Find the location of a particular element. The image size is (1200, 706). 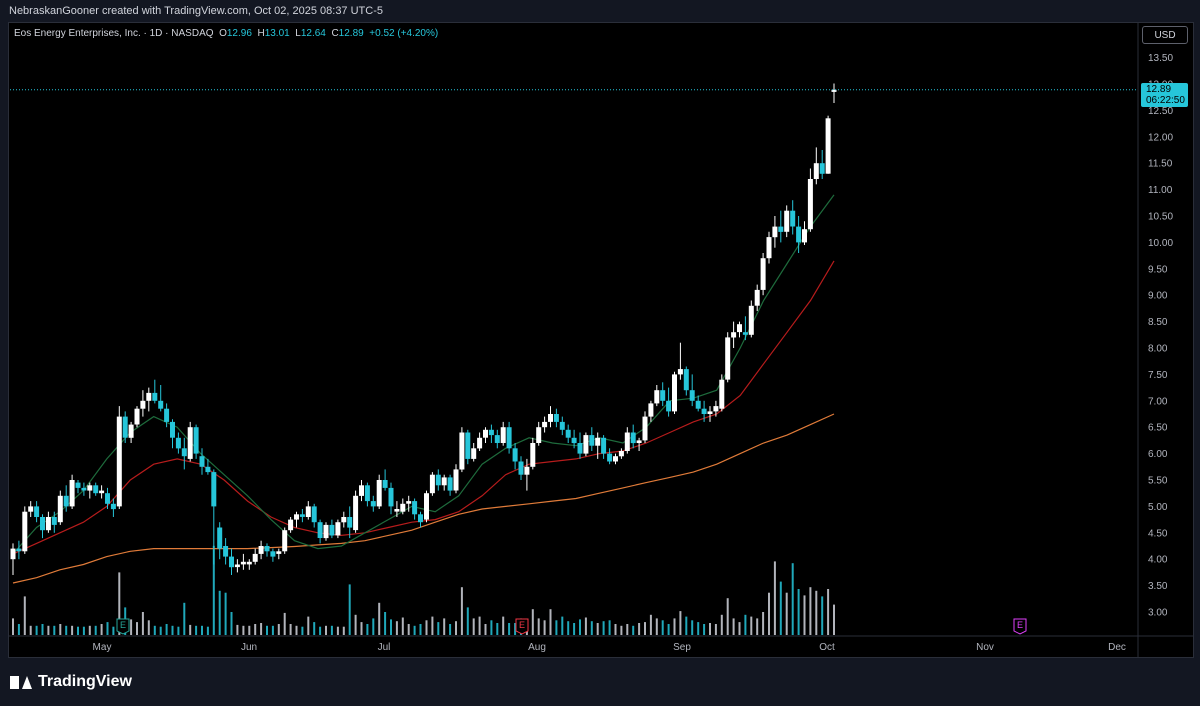

price-tick-label: 5.50 is located at coordinates (1158, 481).